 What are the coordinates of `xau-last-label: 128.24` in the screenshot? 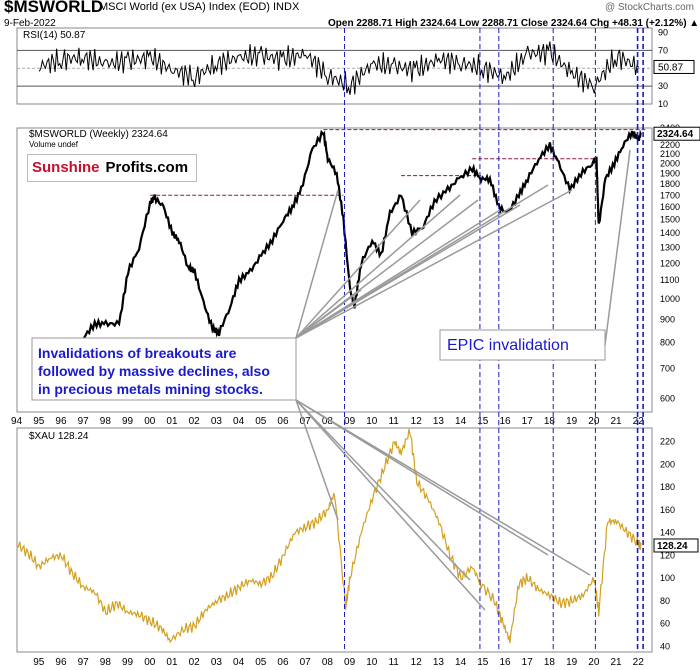 It's located at (672, 546).